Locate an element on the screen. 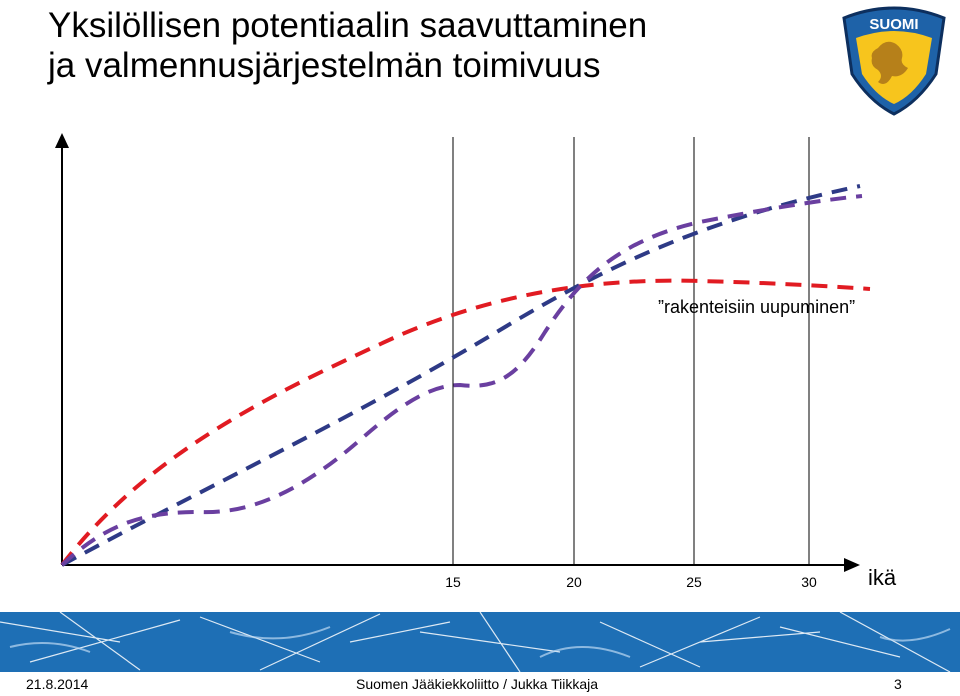  x-axis-label: ikä is located at coordinates (882, 577).